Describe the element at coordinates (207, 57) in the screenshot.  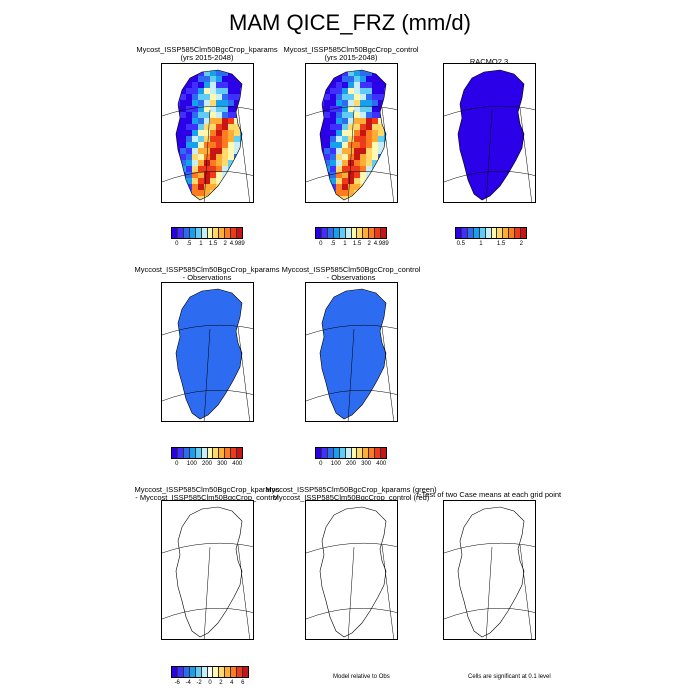
I see `panel-title-line2: (yrs 2015-2048)` at that location.